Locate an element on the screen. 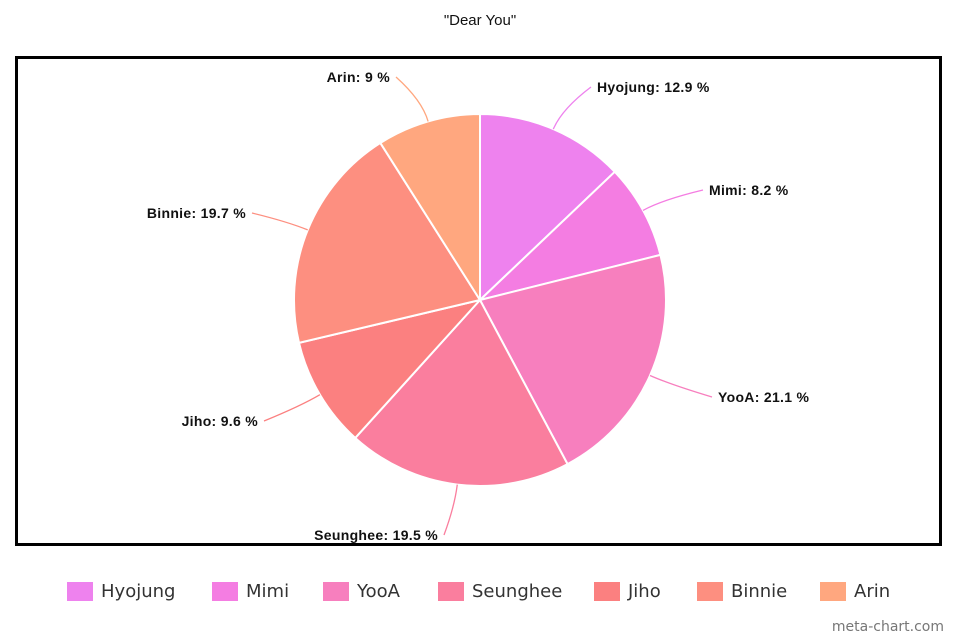  legend-label: Seunghee is located at coordinates (517, 591).